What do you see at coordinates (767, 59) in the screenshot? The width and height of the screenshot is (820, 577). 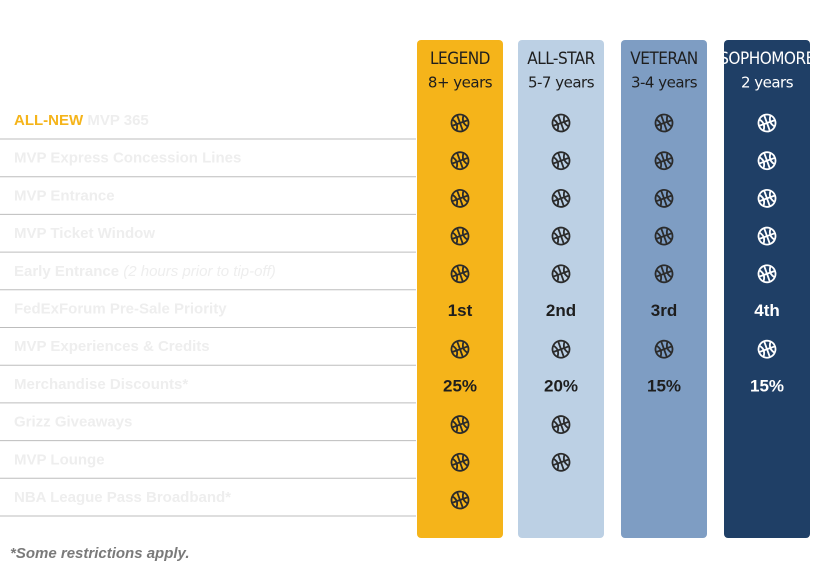 I see `tier-name: SOPHOMORE` at bounding box center [767, 59].